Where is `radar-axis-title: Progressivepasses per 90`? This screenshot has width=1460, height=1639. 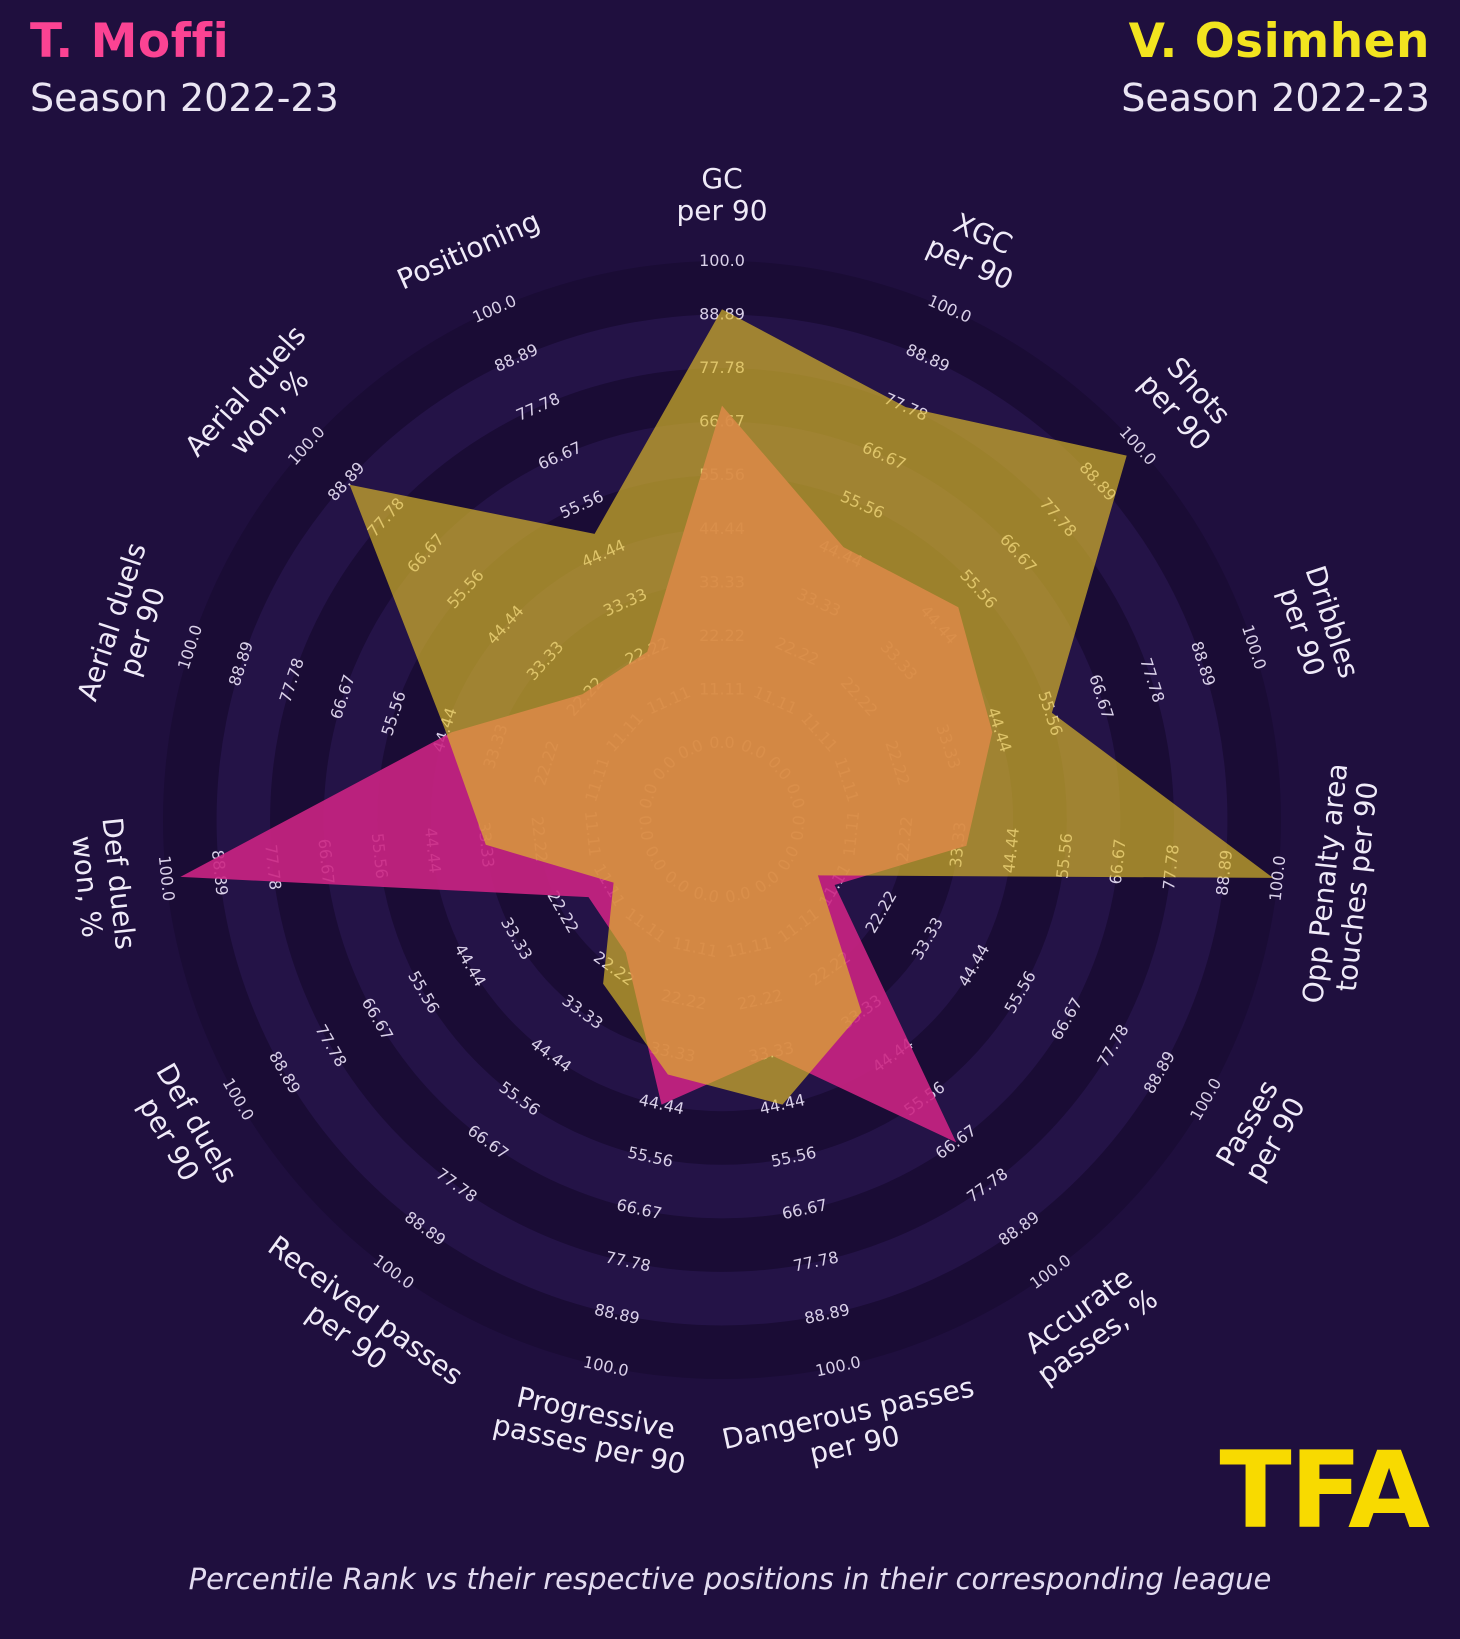
radar-axis-title: Progressivepasses per 90 is located at coordinates (592, 1429).